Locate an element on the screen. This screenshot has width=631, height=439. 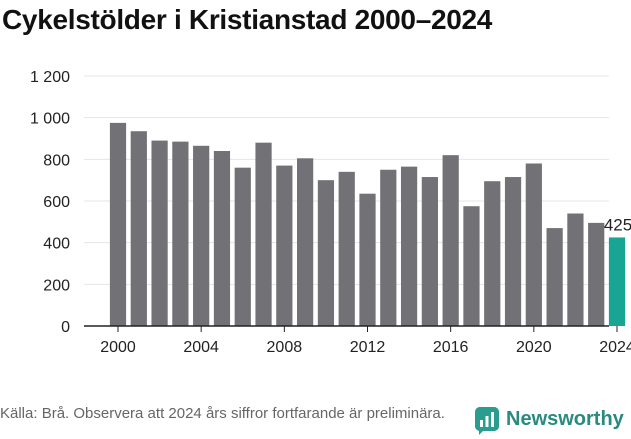
newsworthy-chat-bars-icon is located at coordinates (487, 421).